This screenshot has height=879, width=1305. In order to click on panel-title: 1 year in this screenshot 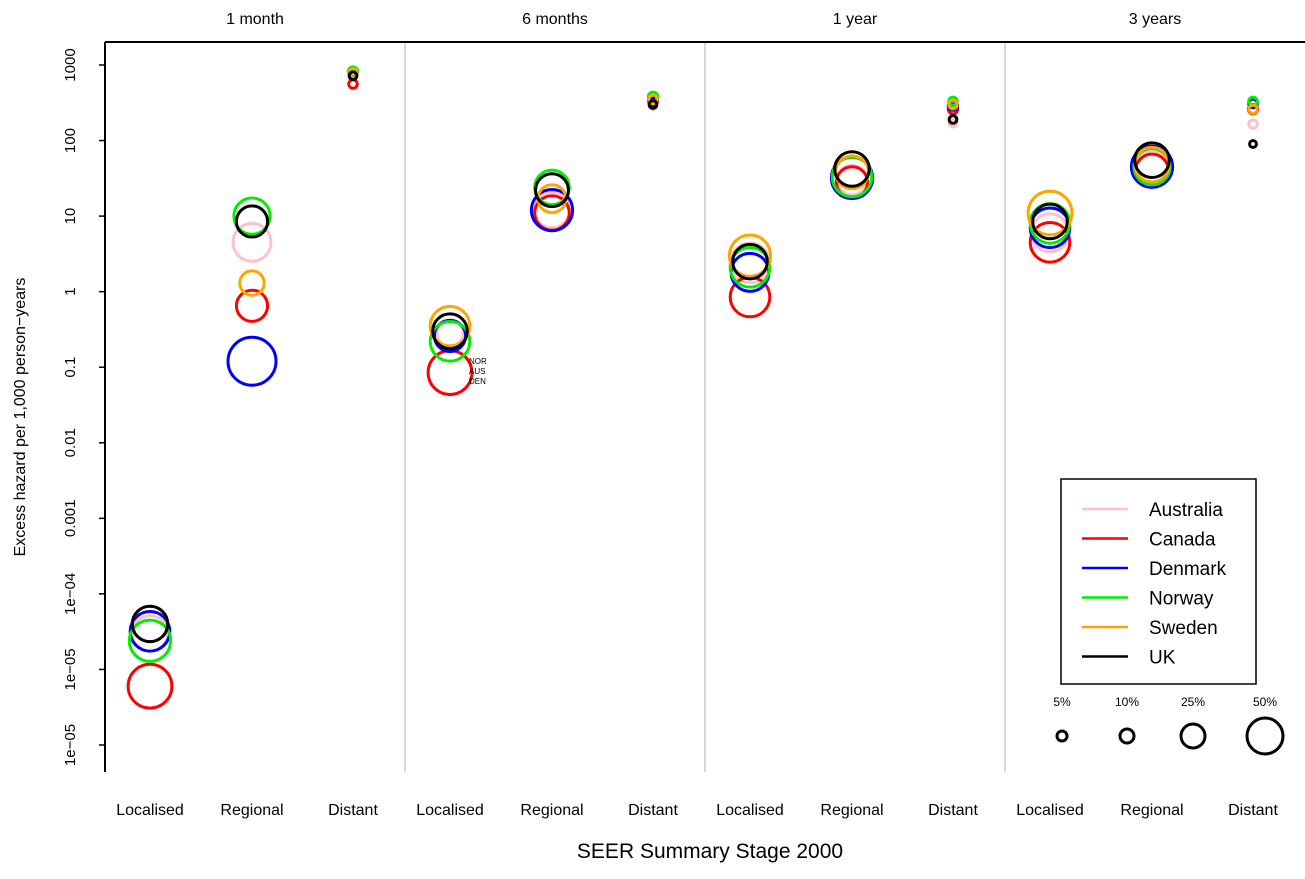, I will do `click(855, 19)`.